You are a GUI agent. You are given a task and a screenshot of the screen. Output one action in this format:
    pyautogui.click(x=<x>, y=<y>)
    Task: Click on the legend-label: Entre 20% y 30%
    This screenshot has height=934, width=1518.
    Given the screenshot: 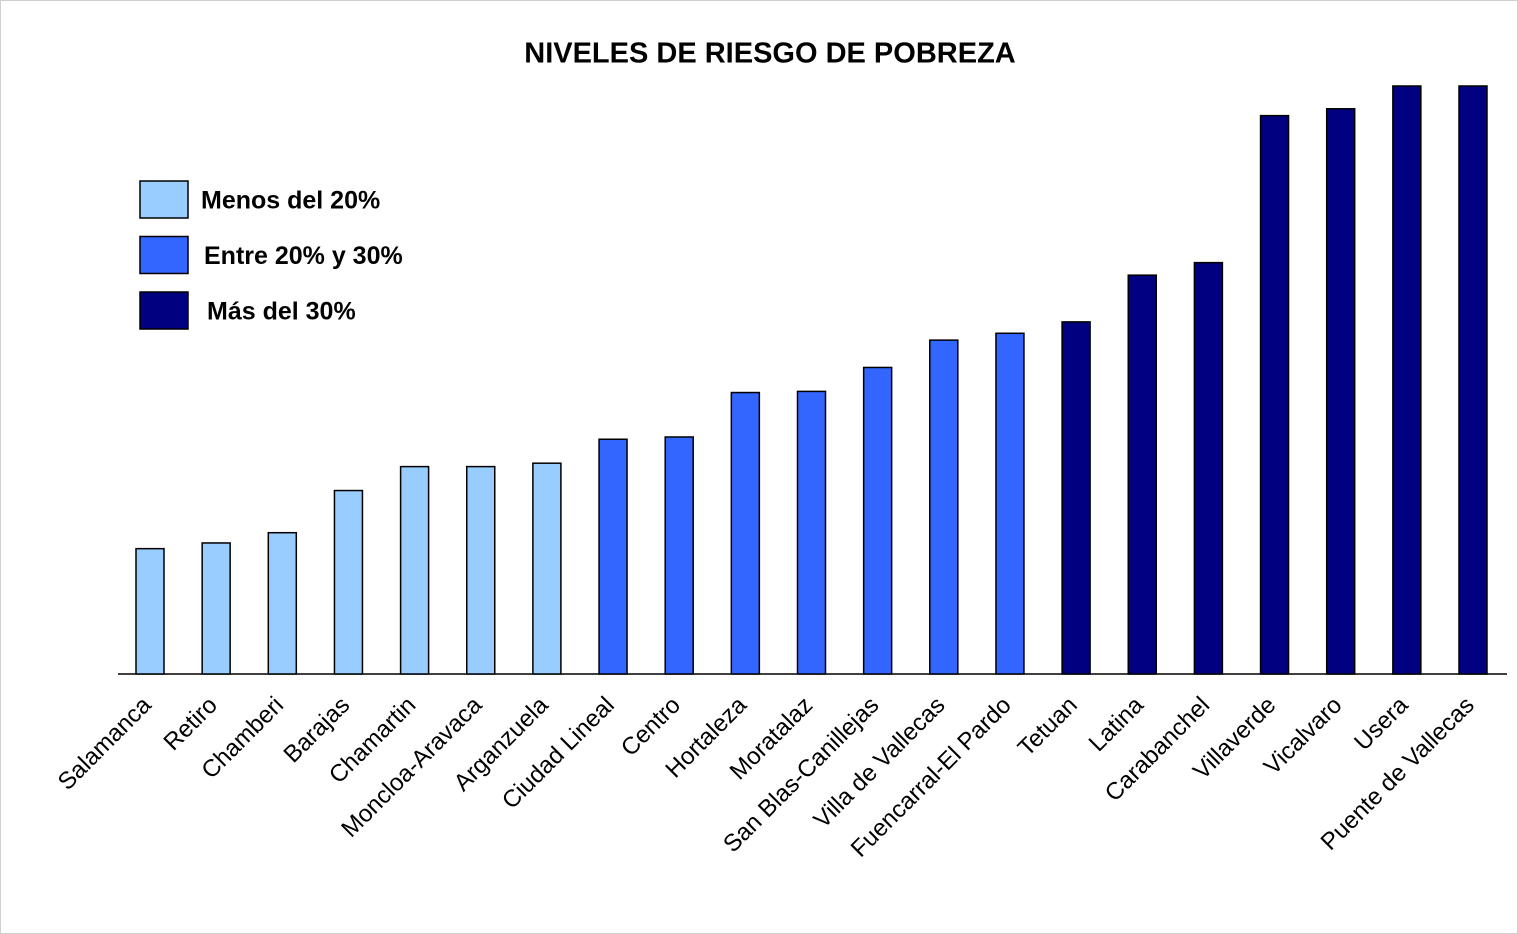 What is the action you would take?
    pyautogui.click(x=303, y=256)
    